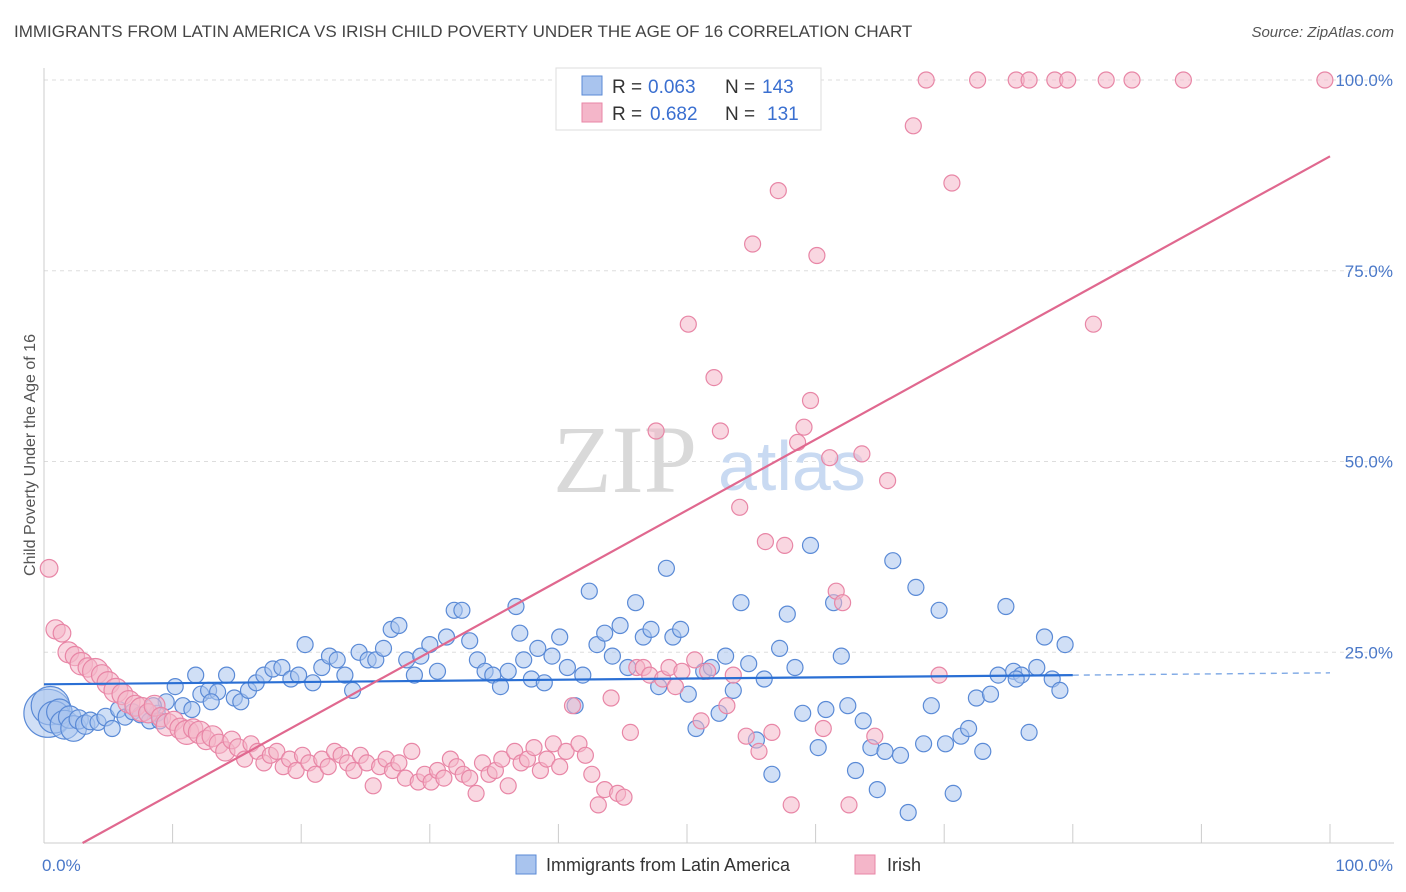 The width and height of the screenshot is (1406, 892). I want to click on top-legend: R = 0.063 N = 143 R = 0.682 N = 131, so click(688, 99).